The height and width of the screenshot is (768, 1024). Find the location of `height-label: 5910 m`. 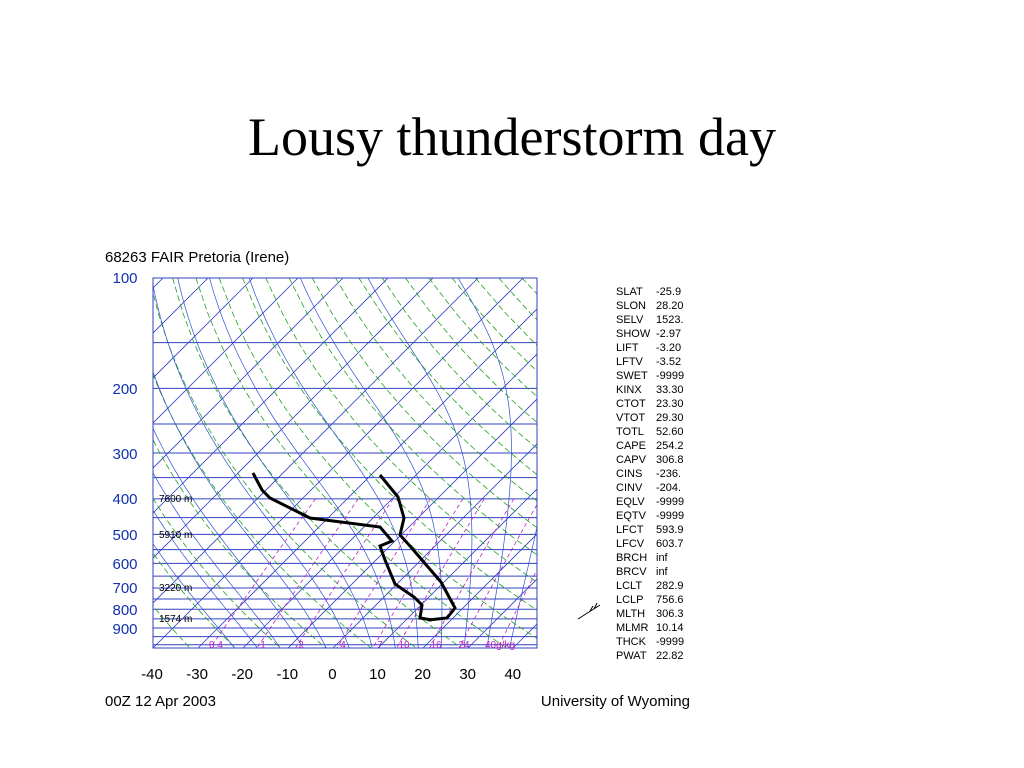

height-label: 5910 m is located at coordinates (175, 535).